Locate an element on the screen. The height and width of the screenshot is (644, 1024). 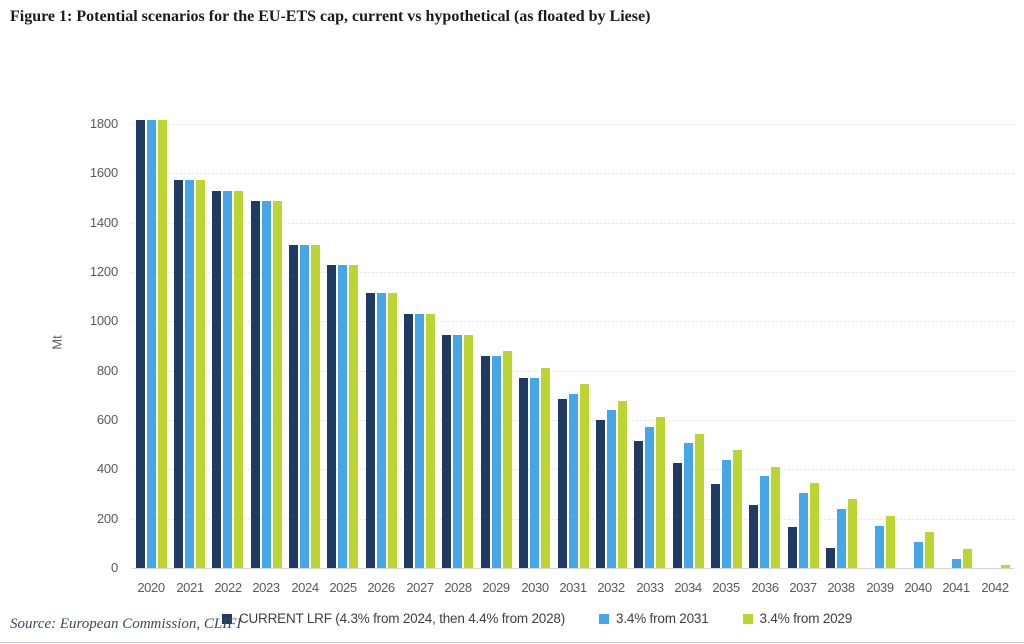
bar-2028-series3 is located at coordinates (468, 451).